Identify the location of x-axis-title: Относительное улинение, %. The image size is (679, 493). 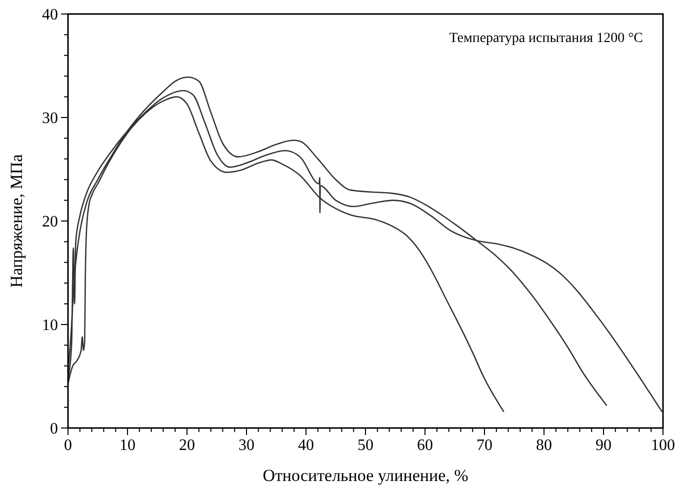
(365, 475).